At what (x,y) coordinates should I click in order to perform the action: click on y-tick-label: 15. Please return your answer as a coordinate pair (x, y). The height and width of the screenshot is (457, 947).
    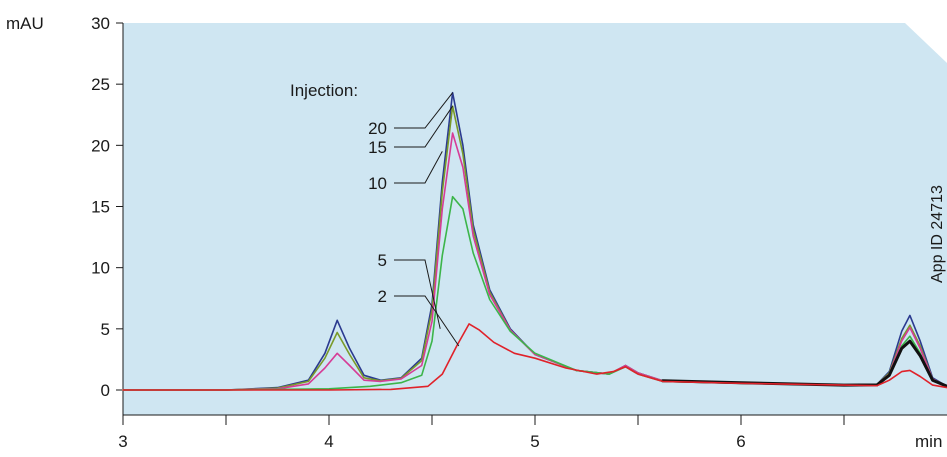
    Looking at the image, I should click on (100, 207).